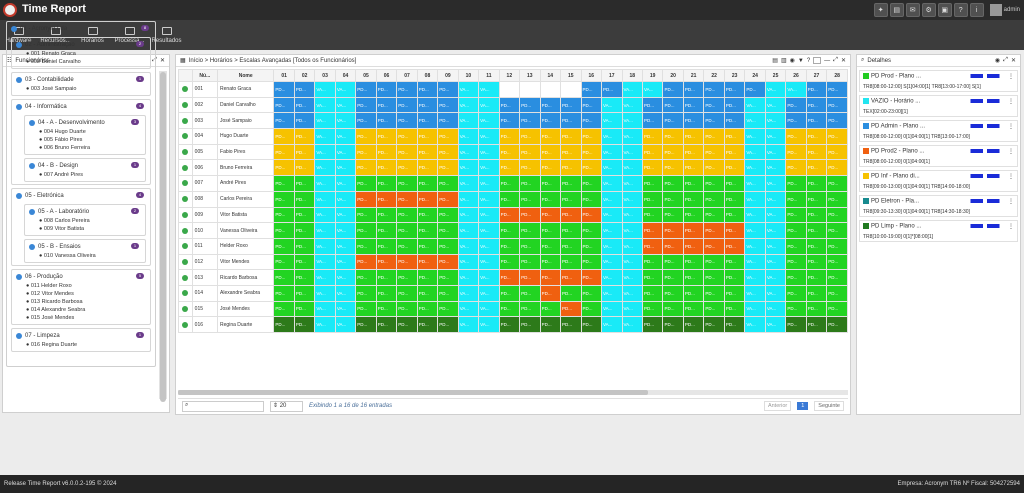  Describe the element at coordinates (61, 175) in the screenshot. I see `employee-item: ● 007 André Pires` at that location.